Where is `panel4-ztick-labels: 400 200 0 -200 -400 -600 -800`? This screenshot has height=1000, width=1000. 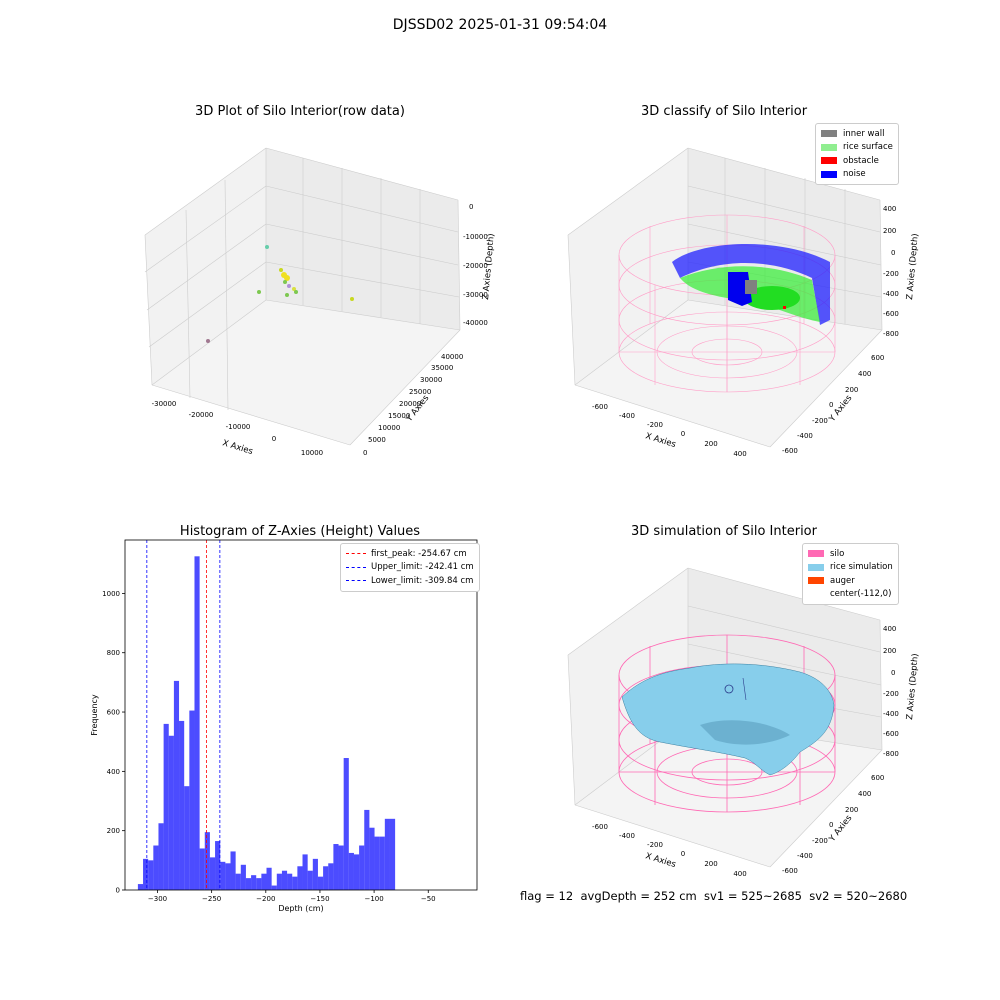
panel4-ztick-labels: 400 200 0 -200 -400 -600 -800 is located at coordinates (891, 691).